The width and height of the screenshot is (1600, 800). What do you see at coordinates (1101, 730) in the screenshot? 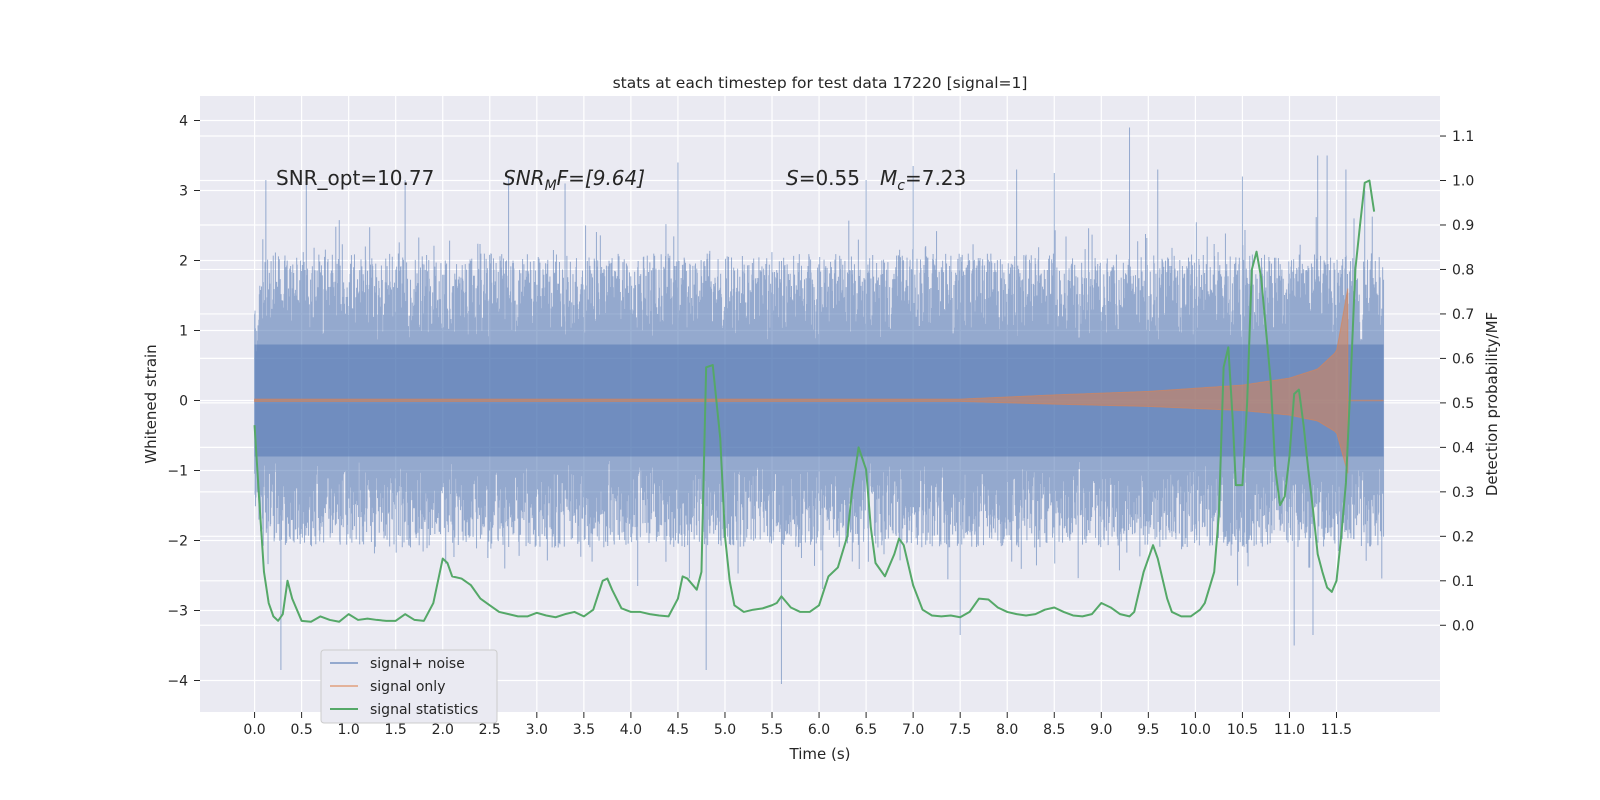
I see `x-tick-label-18: 9.0` at bounding box center [1101, 730].